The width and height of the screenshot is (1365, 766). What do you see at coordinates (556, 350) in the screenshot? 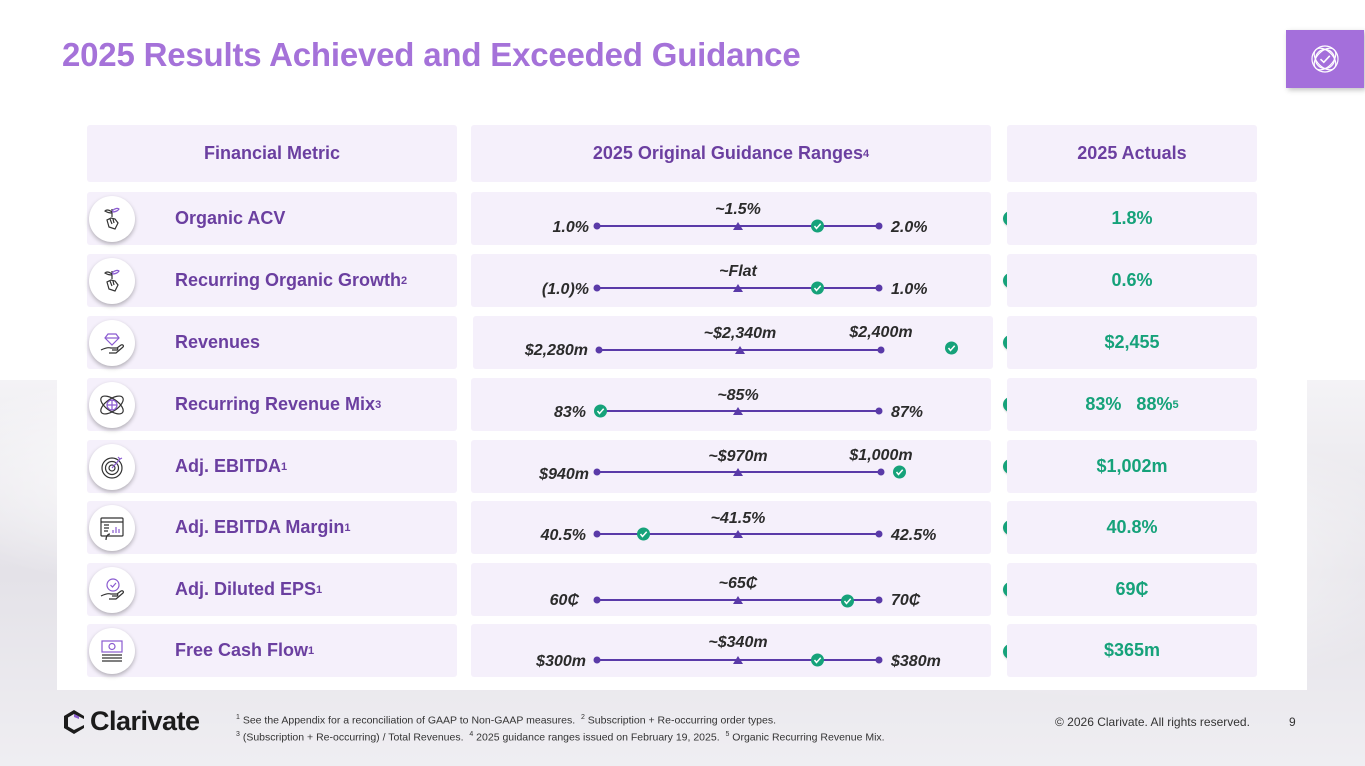
I see `range-low-label: $2,280m` at bounding box center [556, 350].